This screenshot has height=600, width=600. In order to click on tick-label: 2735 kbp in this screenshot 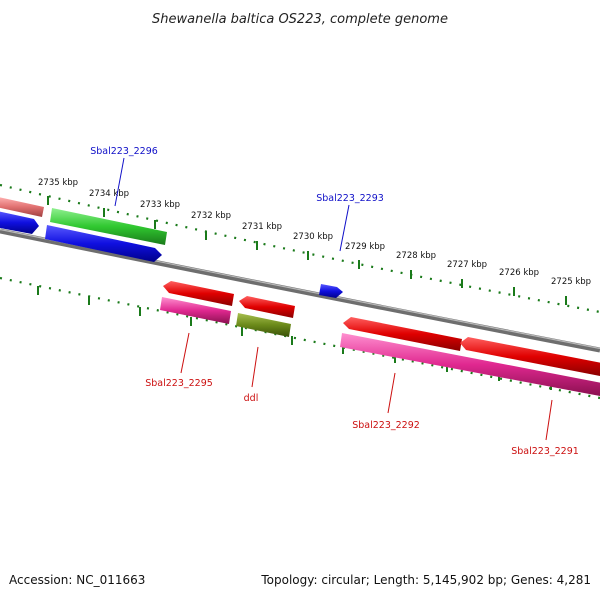, I will do `click(58, 183)`.